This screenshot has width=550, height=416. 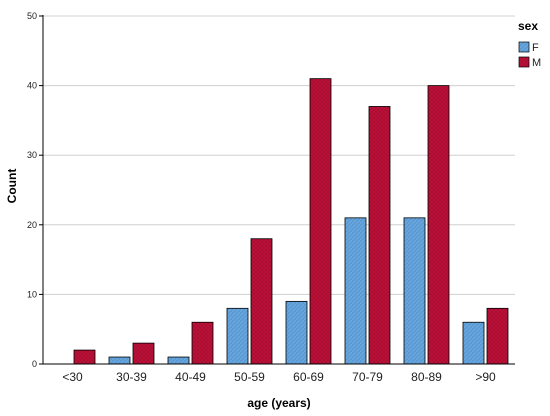 I want to click on legend: sex FM, so click(x=529, y=44).